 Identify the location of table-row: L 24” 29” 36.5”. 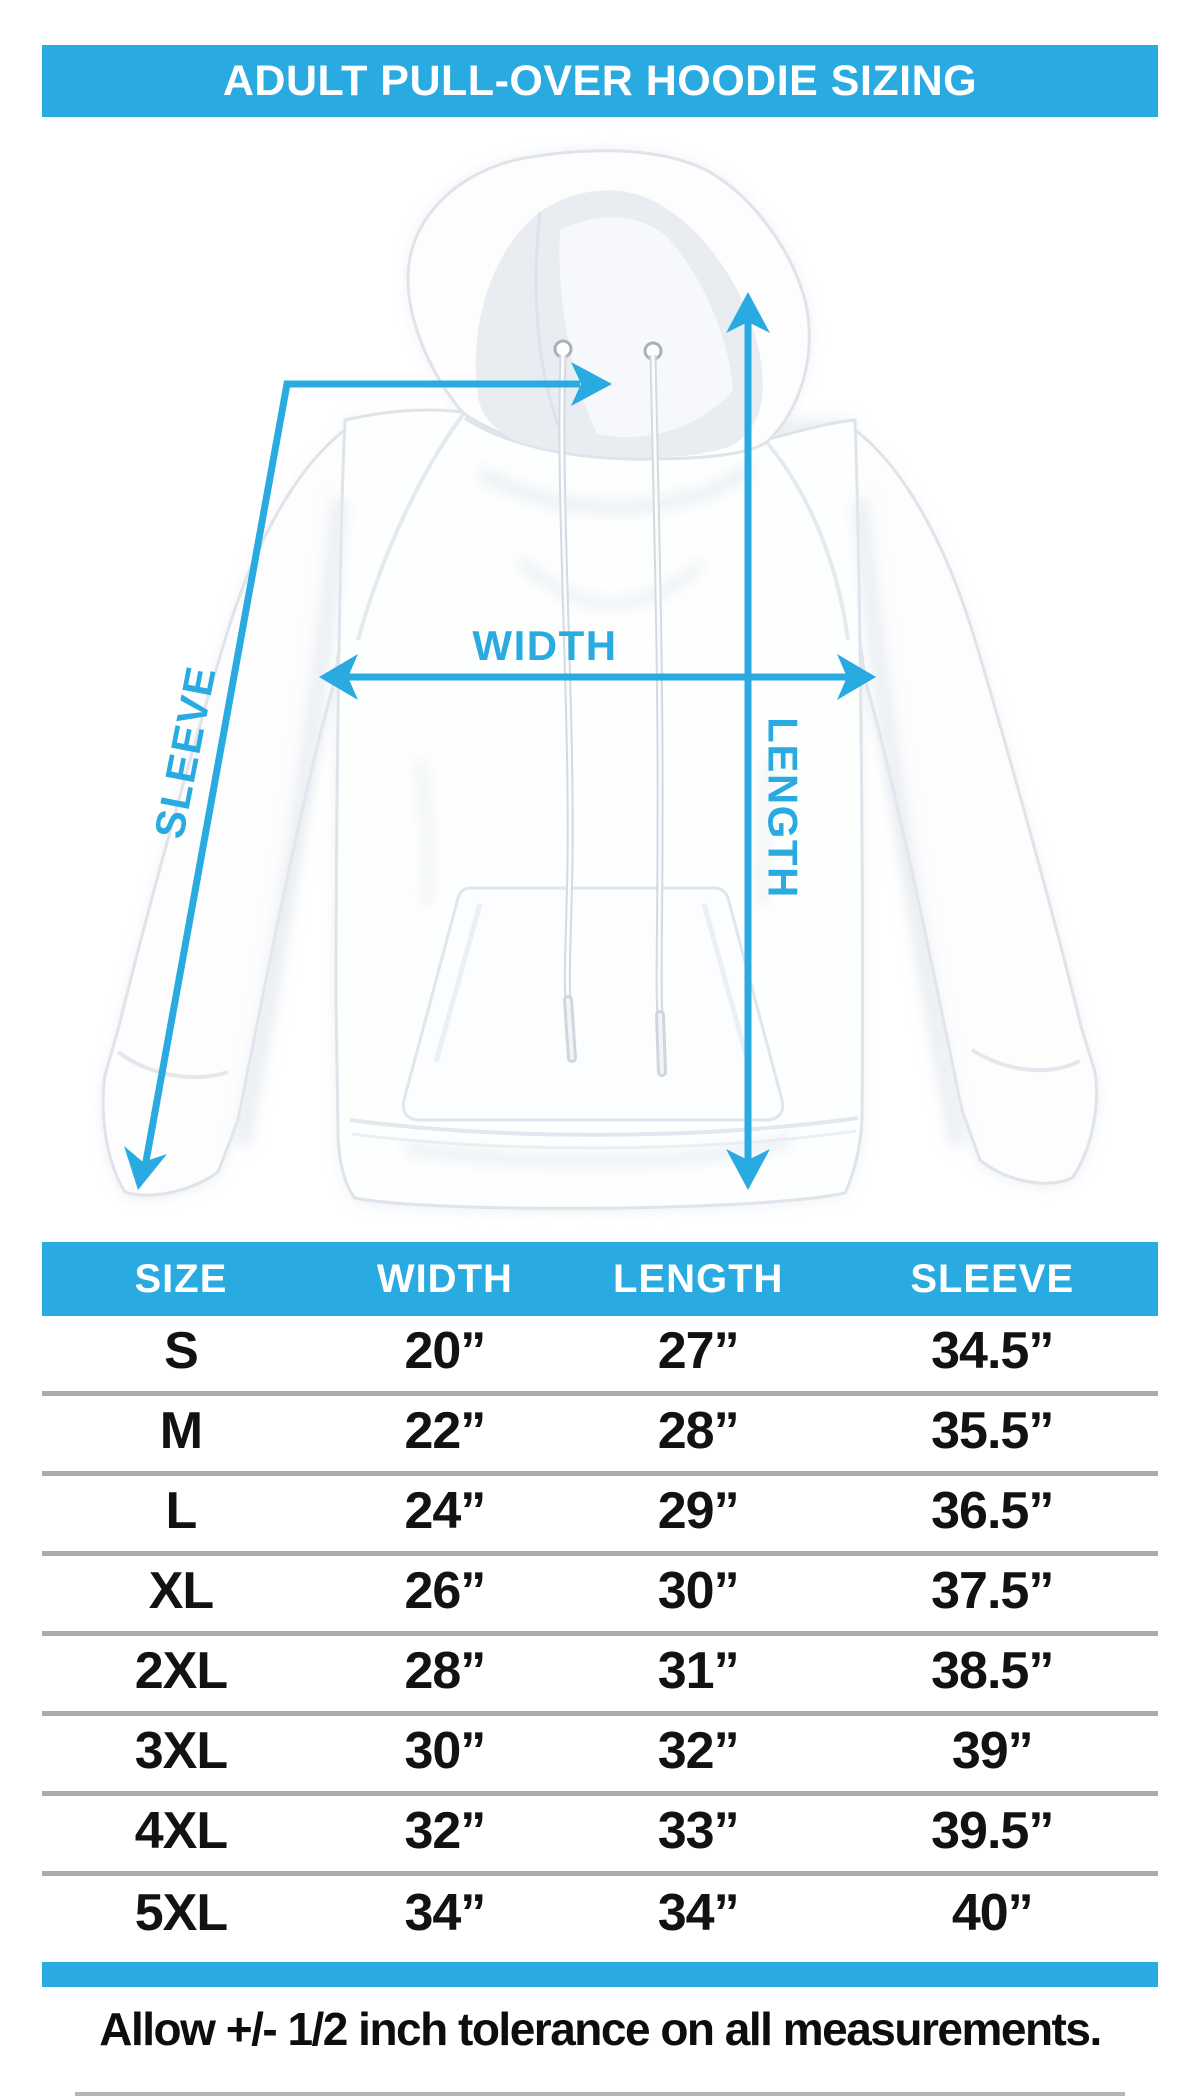
(600, 1516).